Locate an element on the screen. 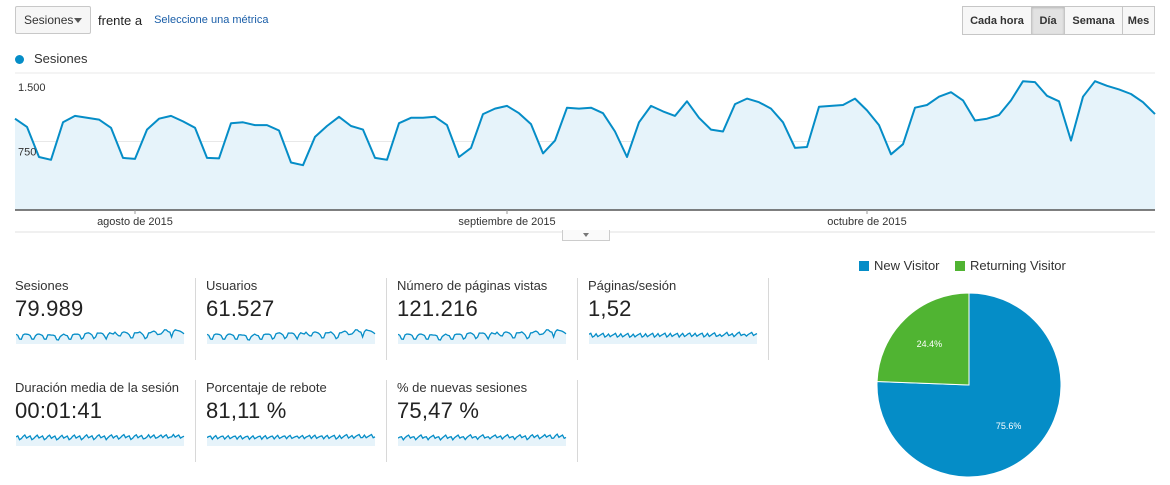 The image size is (1170, 485). metric-value: 00:01:41 is located at coordinates (59, 410).